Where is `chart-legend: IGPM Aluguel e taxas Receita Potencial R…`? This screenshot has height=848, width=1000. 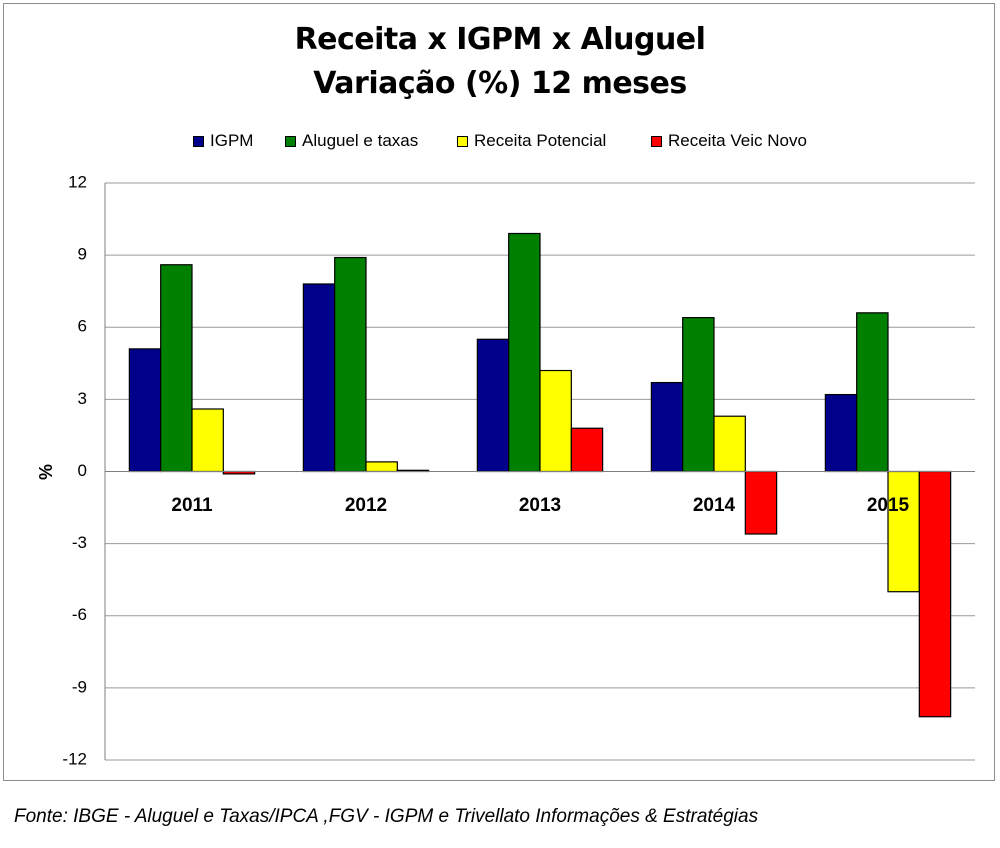 chart-legend: IGPM Aluguel e taxas Receita Potencial R… is located at coordinates (500, 142).